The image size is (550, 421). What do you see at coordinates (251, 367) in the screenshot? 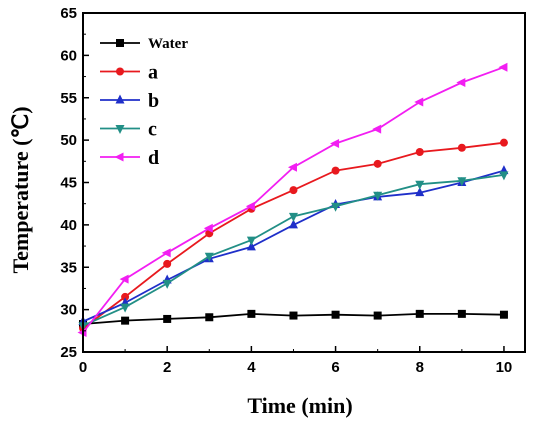
I see `x-tick-label-4: 4` at bounding box center [251, 367].